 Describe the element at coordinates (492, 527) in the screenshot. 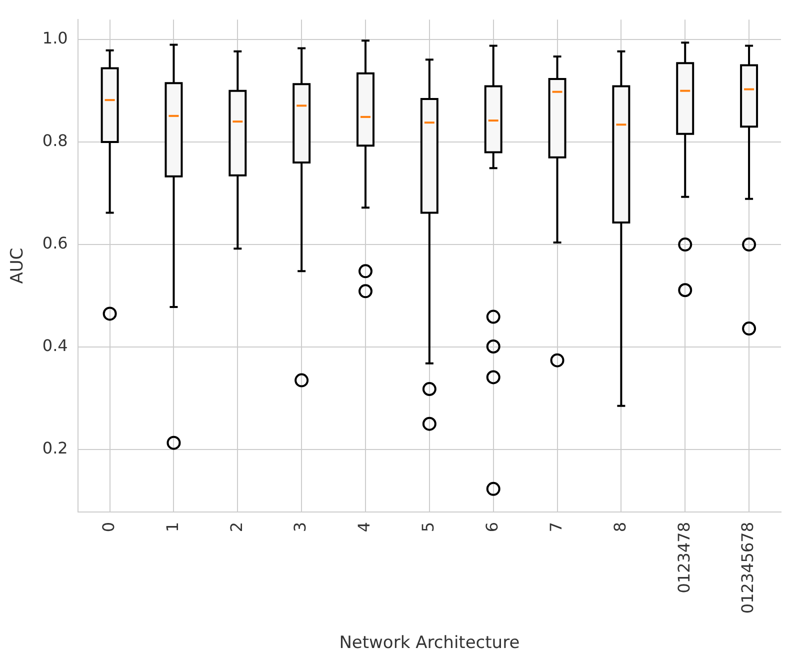

I see `x-tick-label: 6` at that location.